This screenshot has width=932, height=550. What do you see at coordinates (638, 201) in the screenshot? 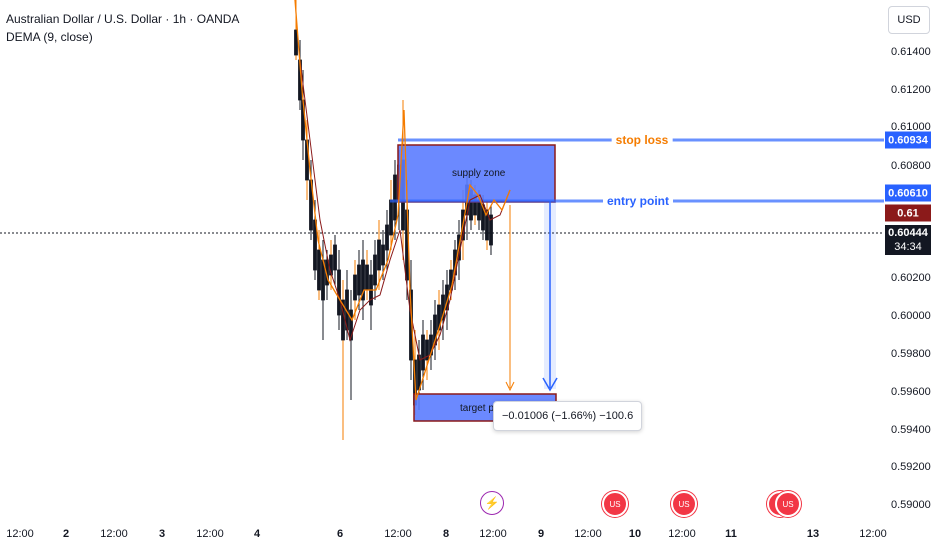
I see `entry-point-label: entry point` at bounding box center [638, 201].